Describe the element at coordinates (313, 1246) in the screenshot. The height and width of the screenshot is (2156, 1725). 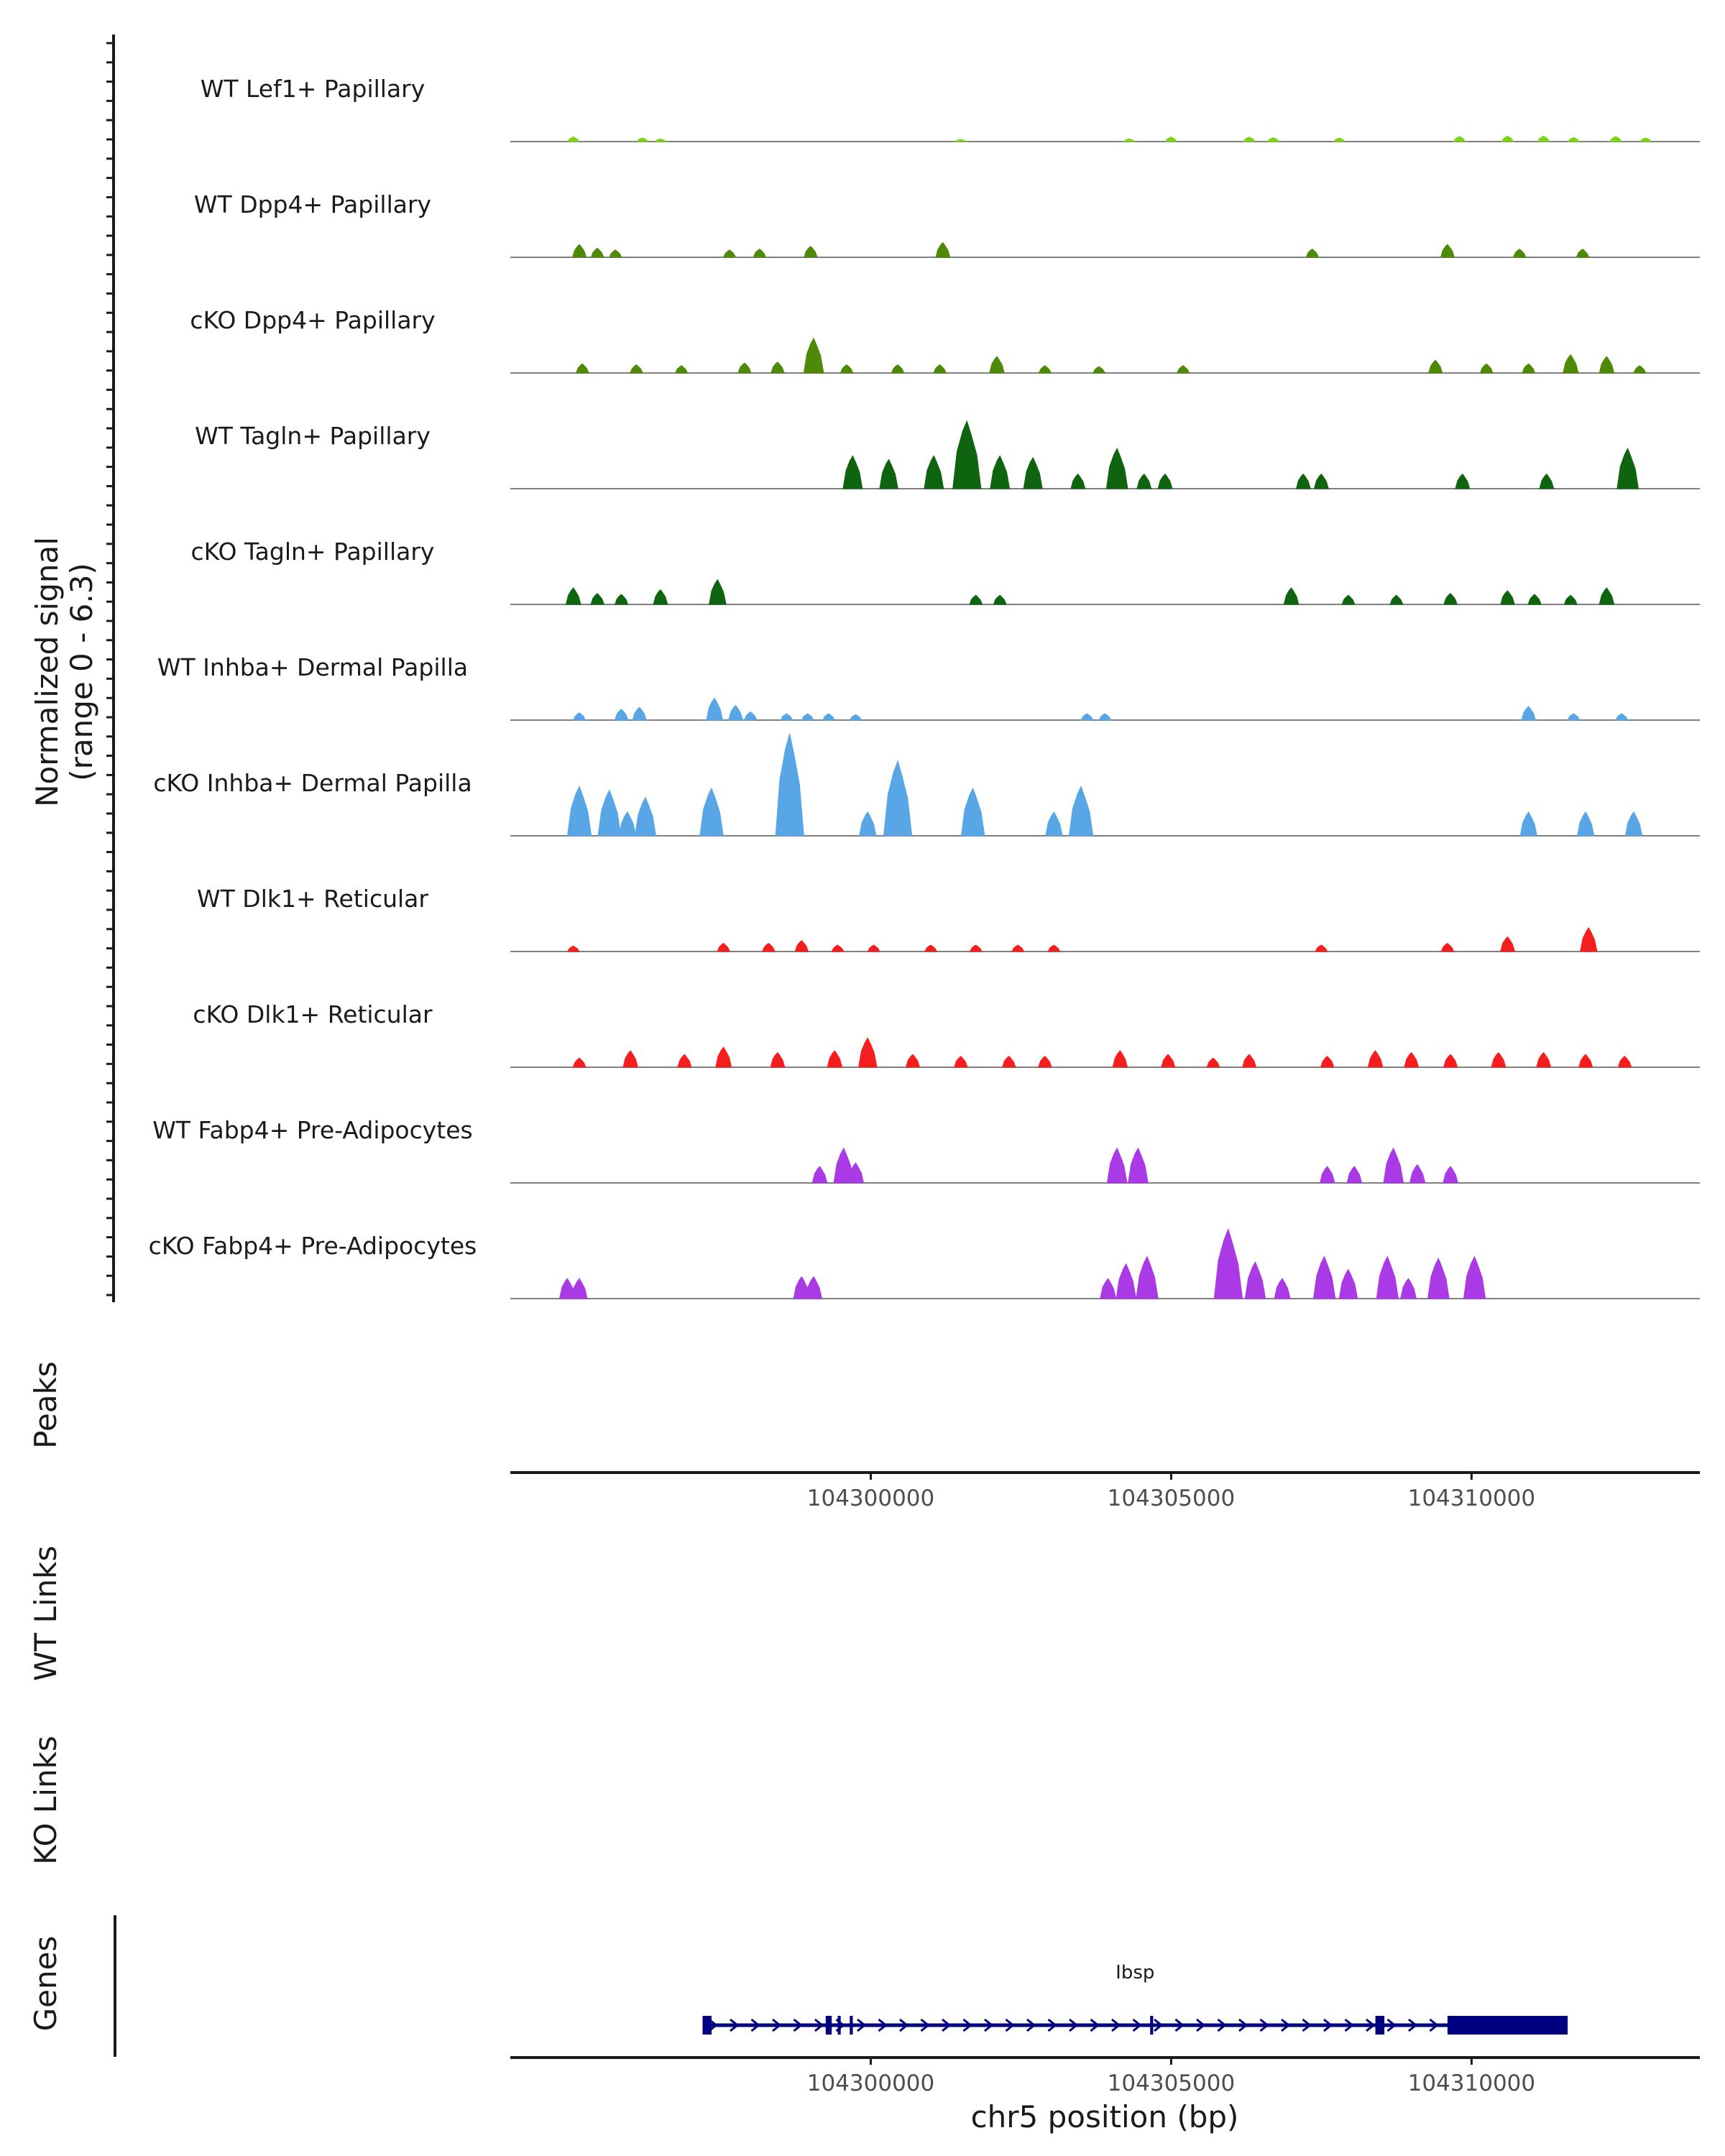
I see `track-label: cKO Fabp4+ Pre-Adipocytes` at that location.